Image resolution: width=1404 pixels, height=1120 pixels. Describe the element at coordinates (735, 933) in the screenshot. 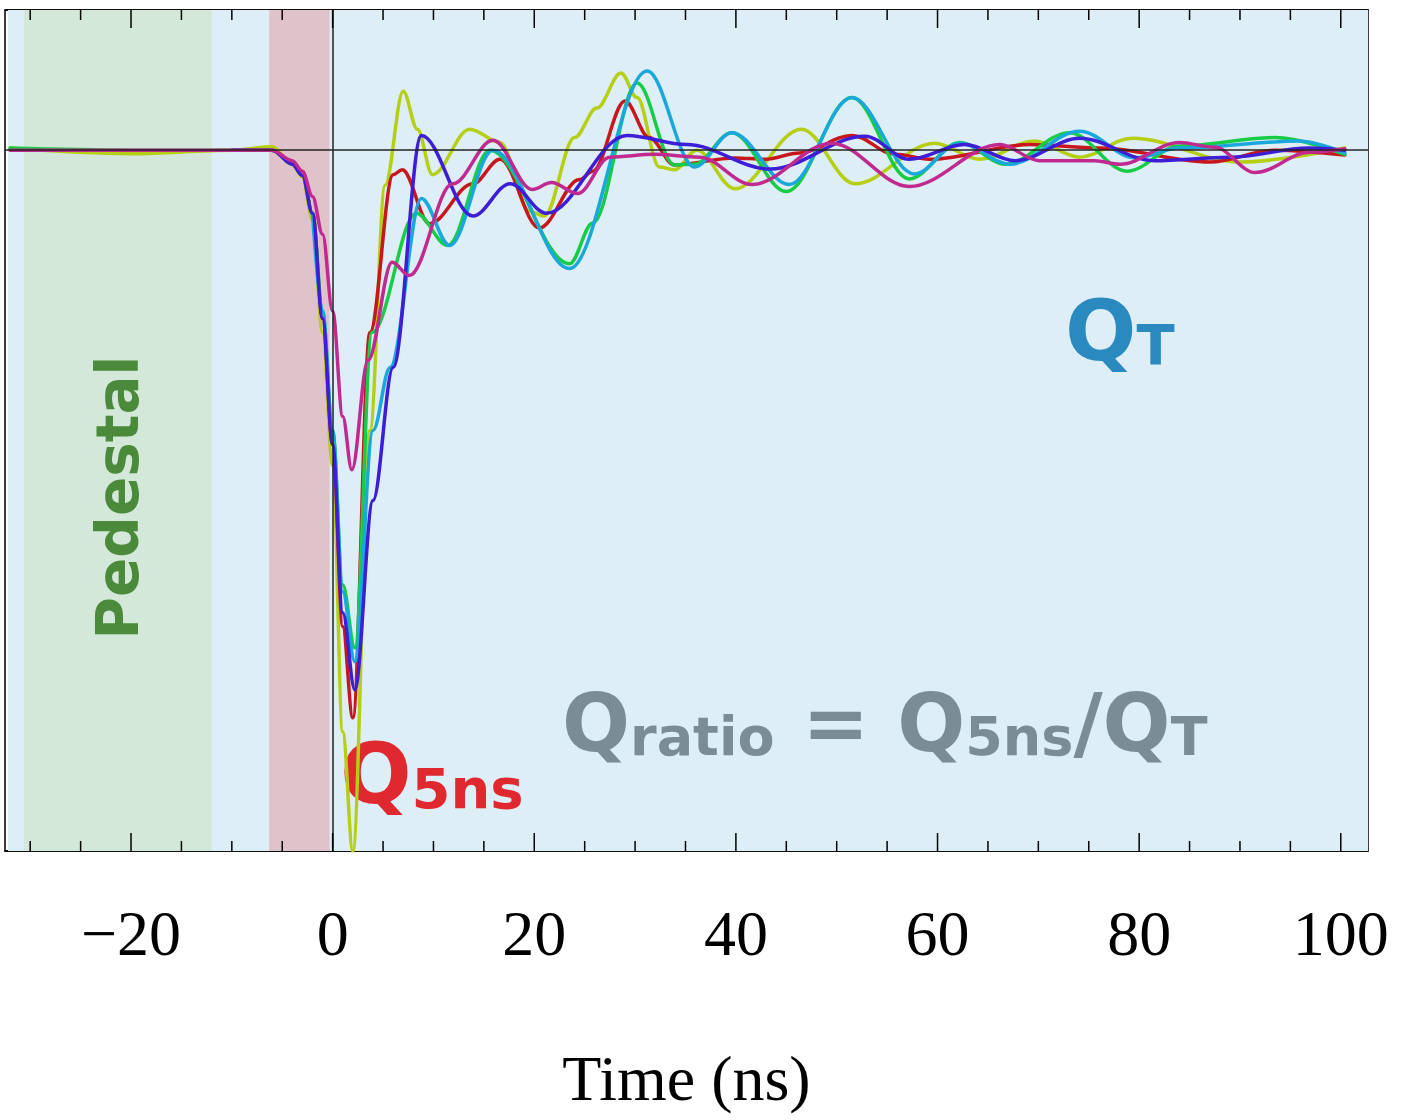

I see `x-tick-label: 40` at that location.